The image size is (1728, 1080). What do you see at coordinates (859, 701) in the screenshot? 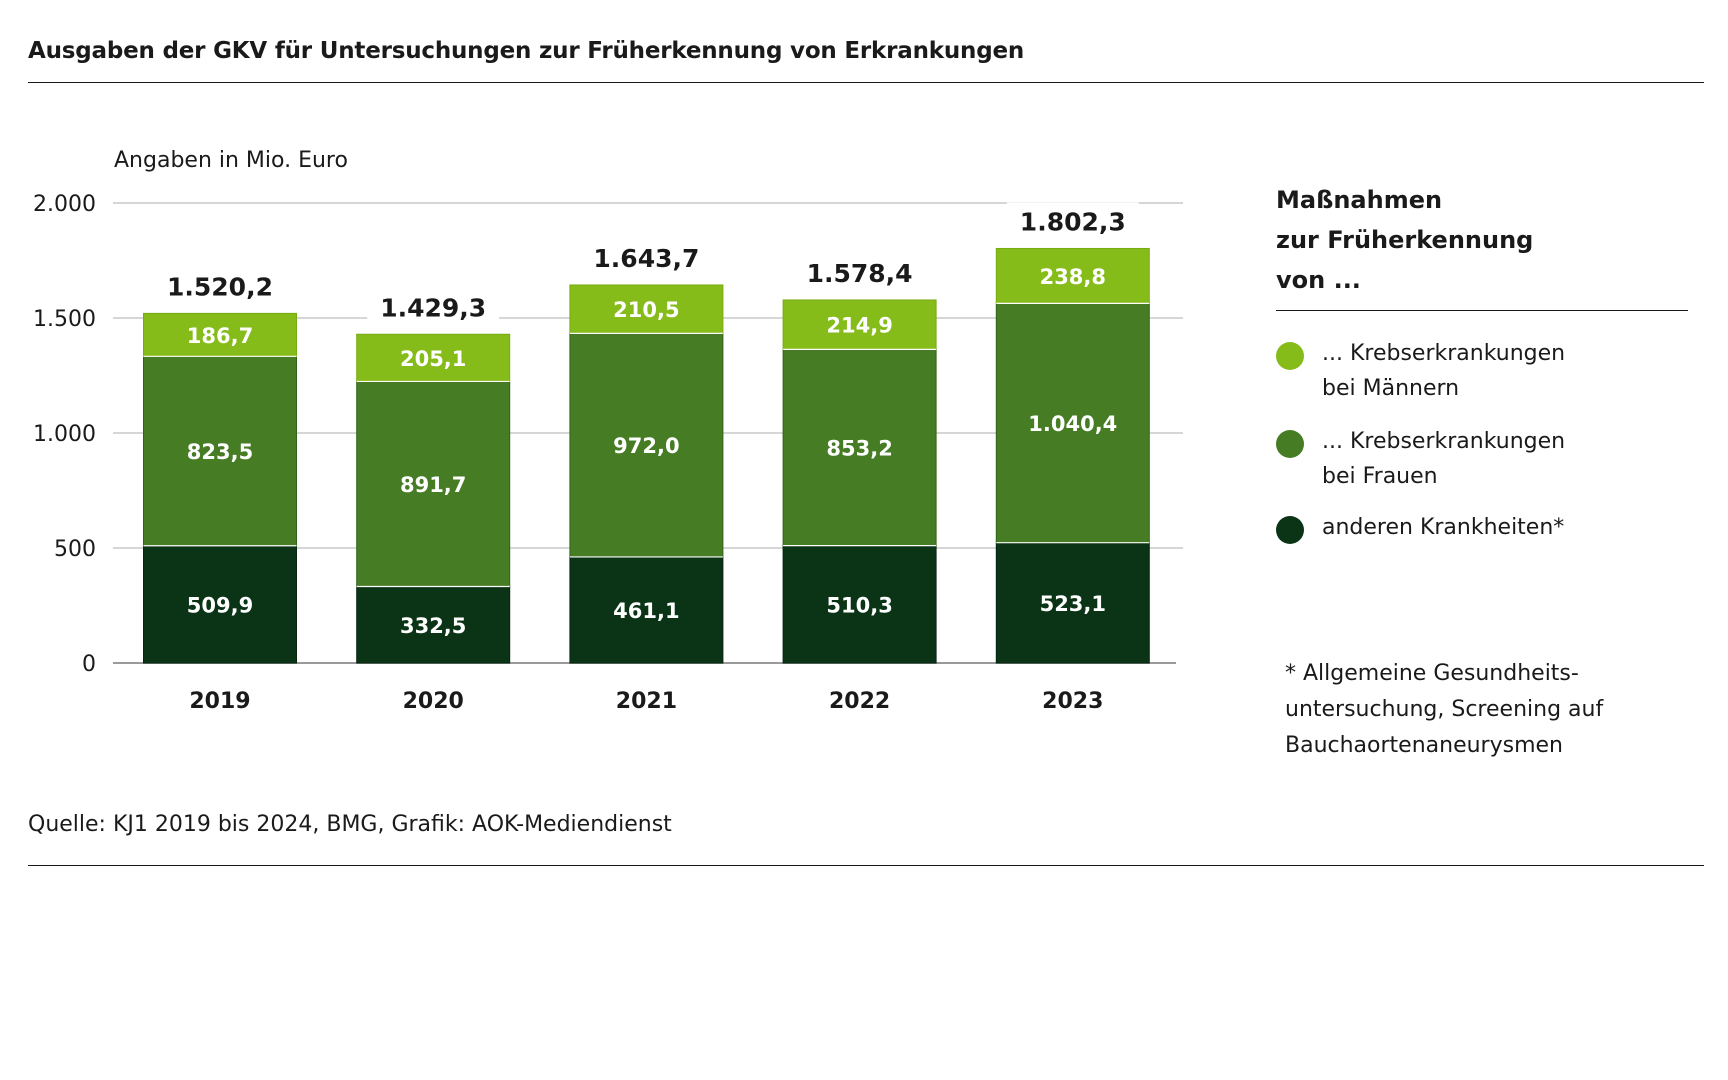
I see `x-category-label: 2022` at bounding box center [859, 701].